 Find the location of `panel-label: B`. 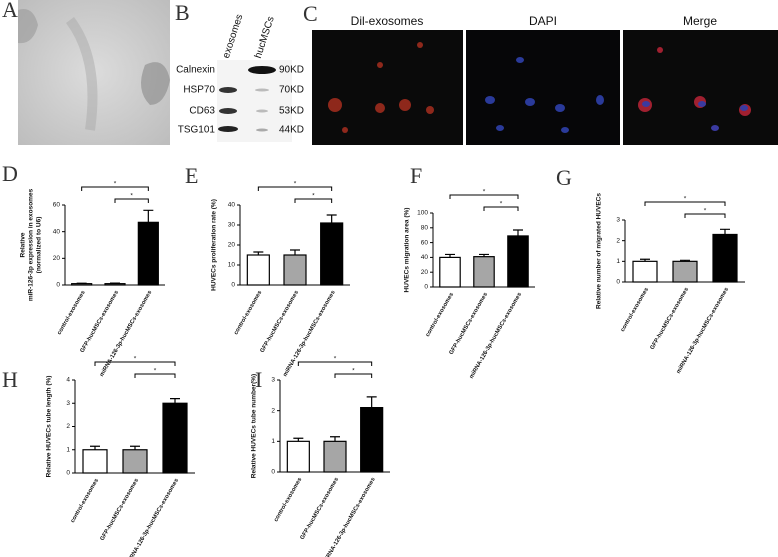

panel-label: B is located at coordinates (182, 12).